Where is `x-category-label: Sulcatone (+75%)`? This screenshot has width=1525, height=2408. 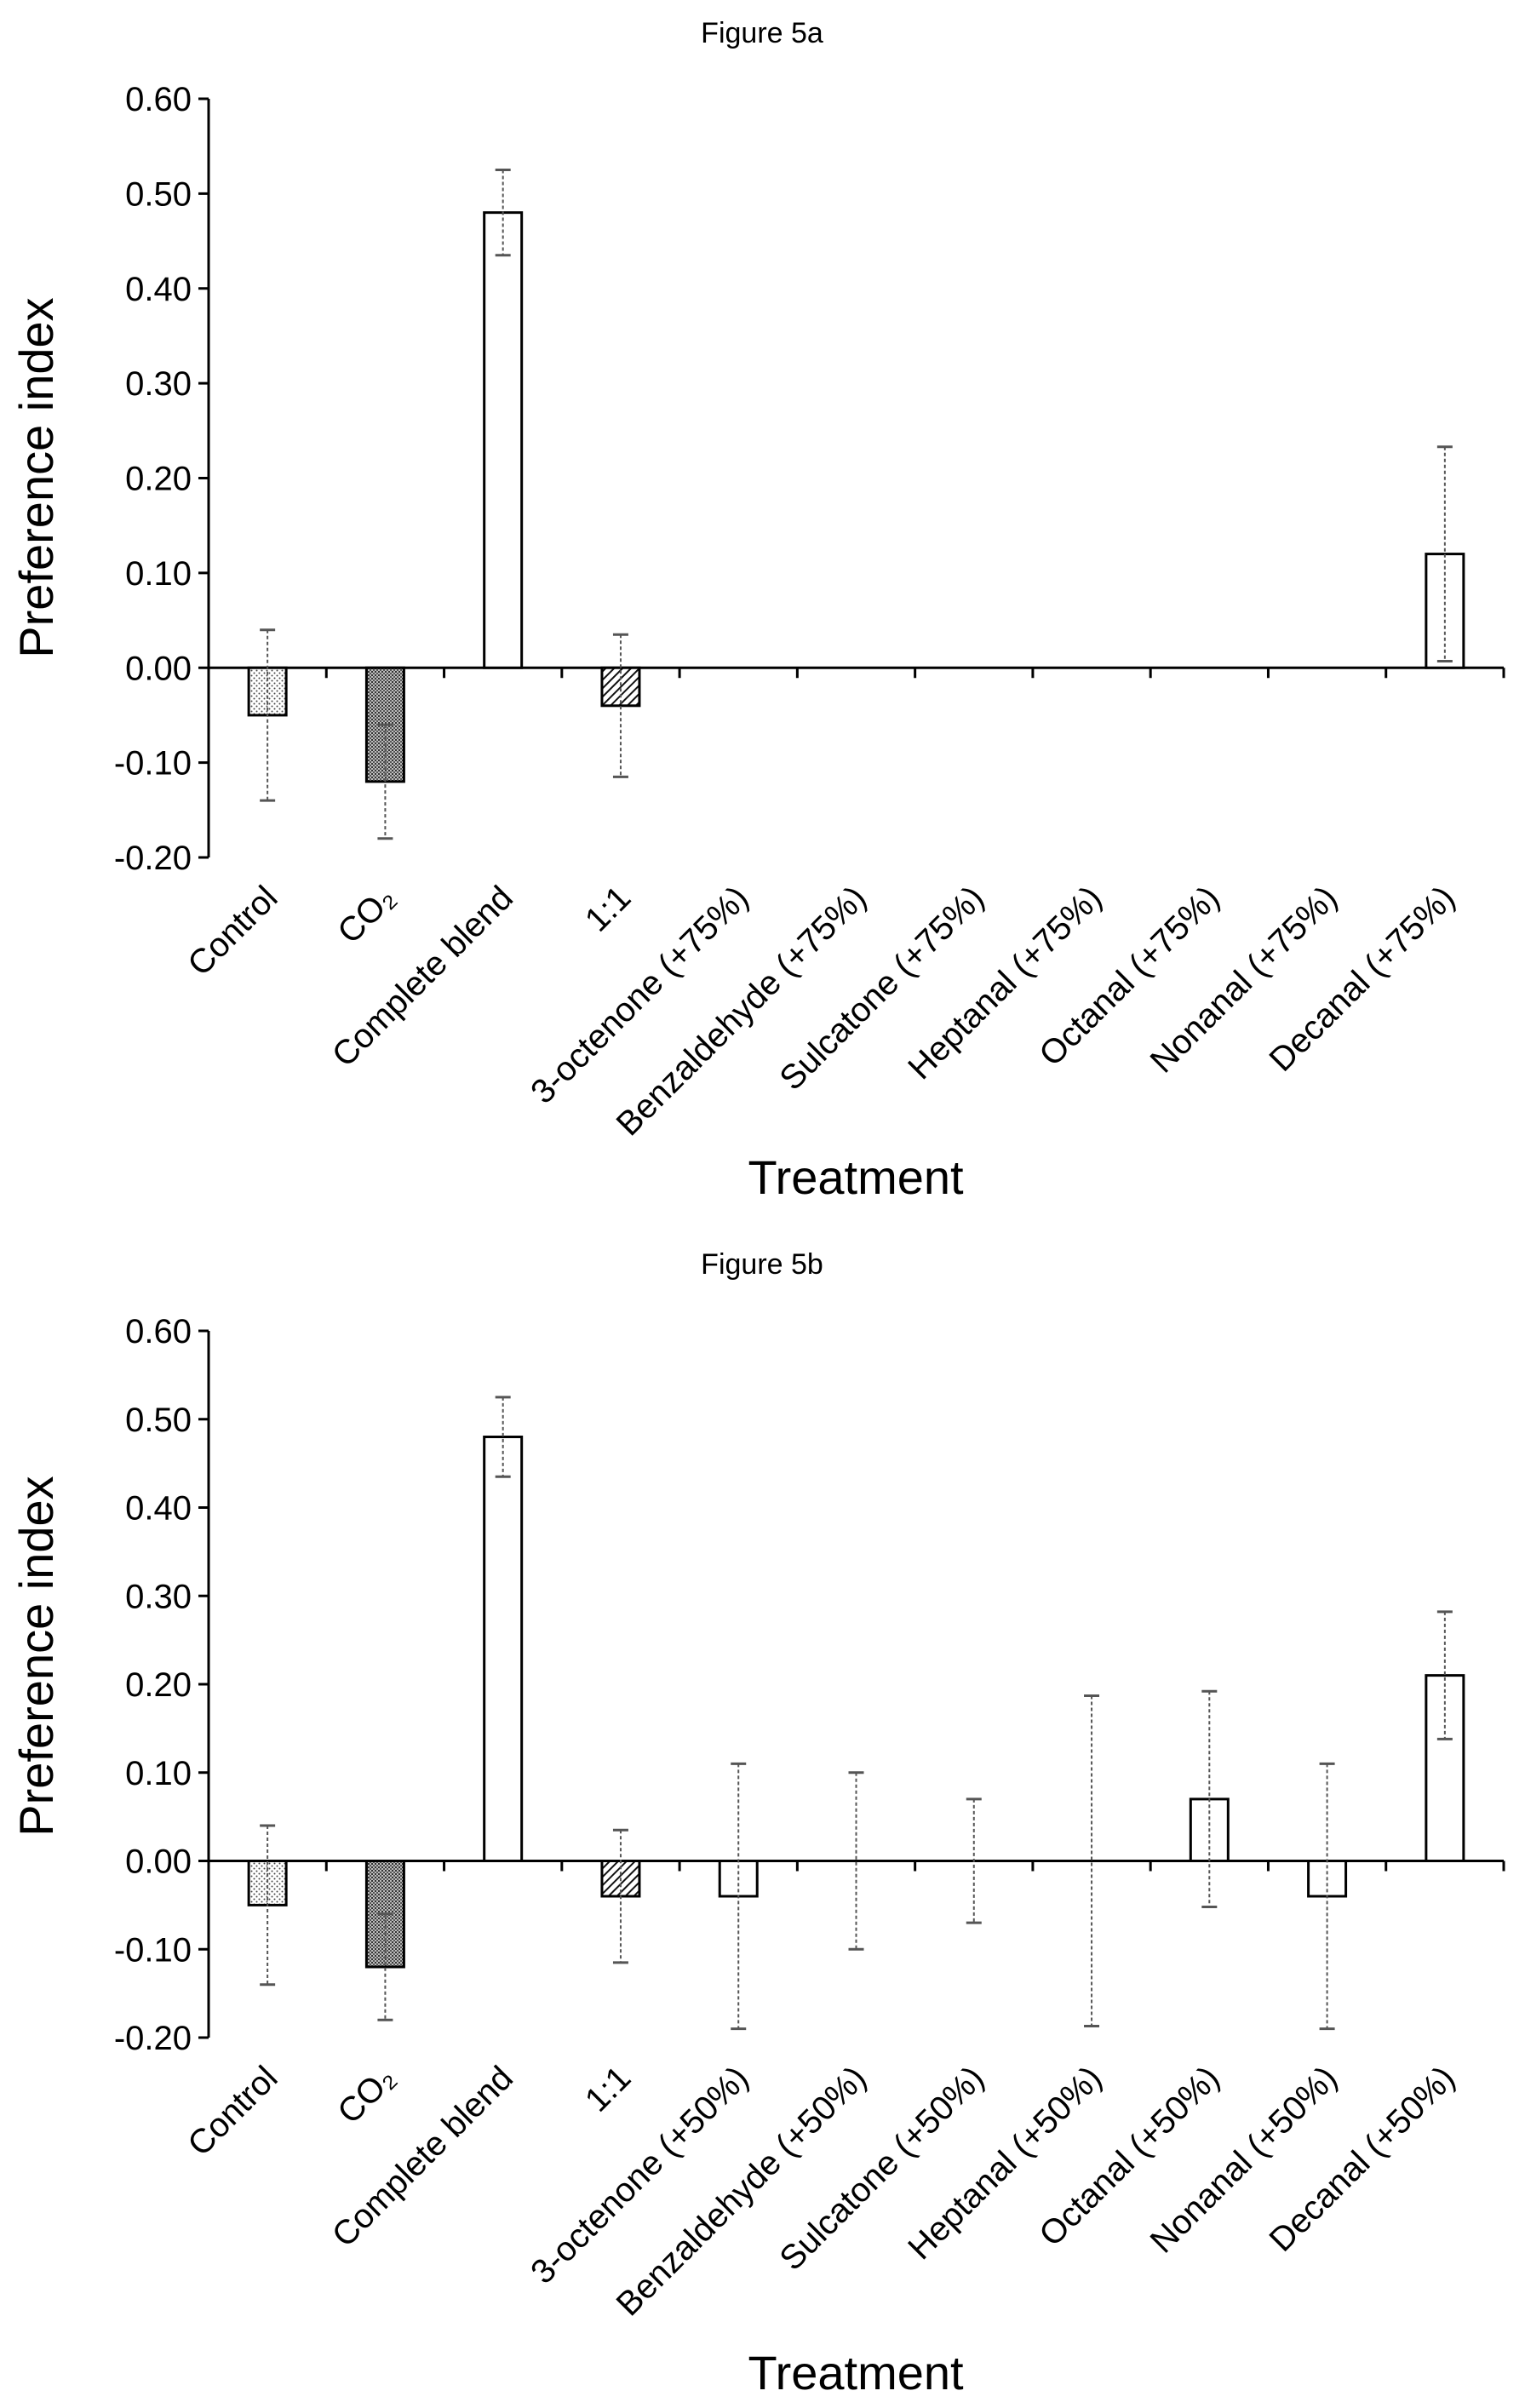
x-category-label: Sulcatone (+75%) is located at coordinates (881, 989).